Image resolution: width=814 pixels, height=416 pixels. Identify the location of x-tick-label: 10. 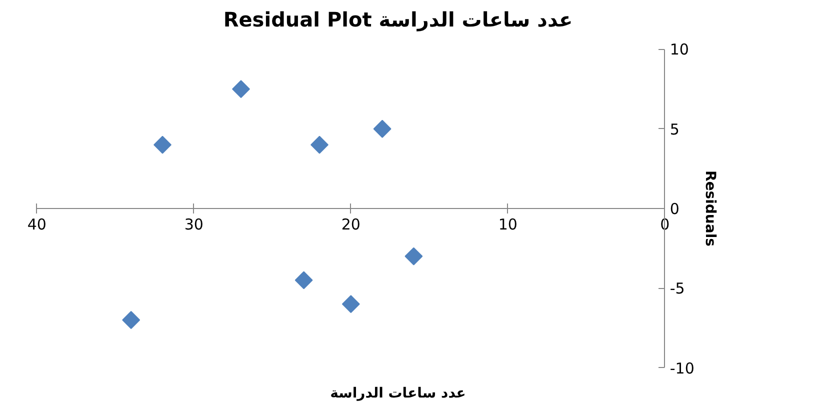
(508, 225).